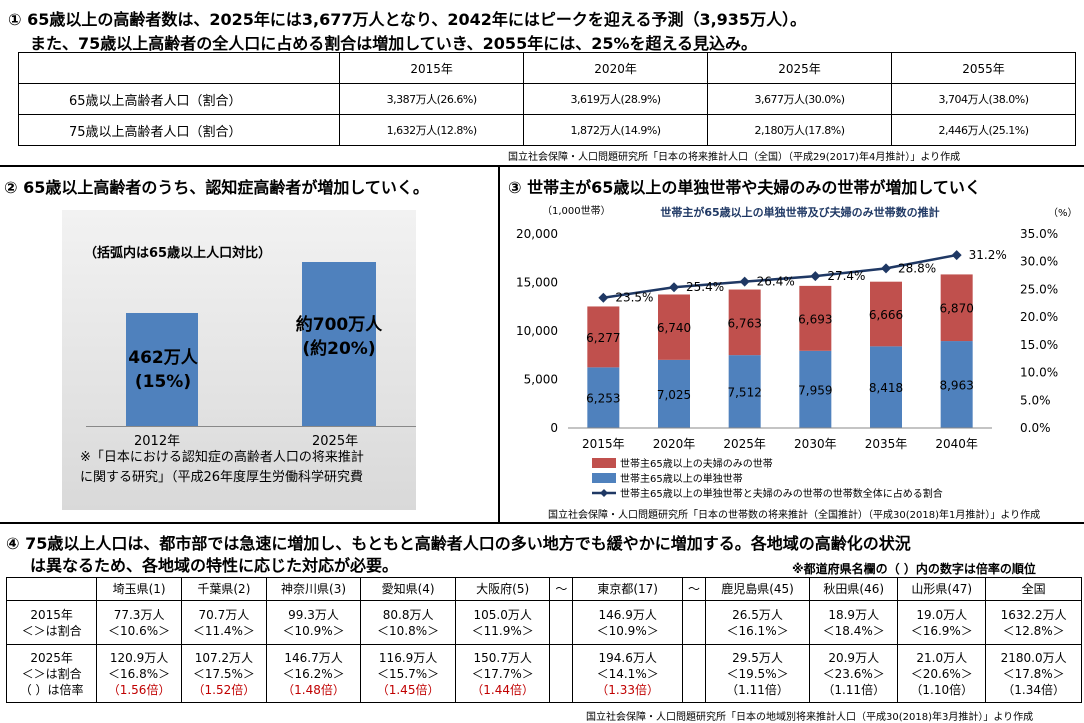 This screenshot has height=723, width=1084. Describe the element at coordinates (604, 493) in the screenshot. I see `legend-marker` at that location.